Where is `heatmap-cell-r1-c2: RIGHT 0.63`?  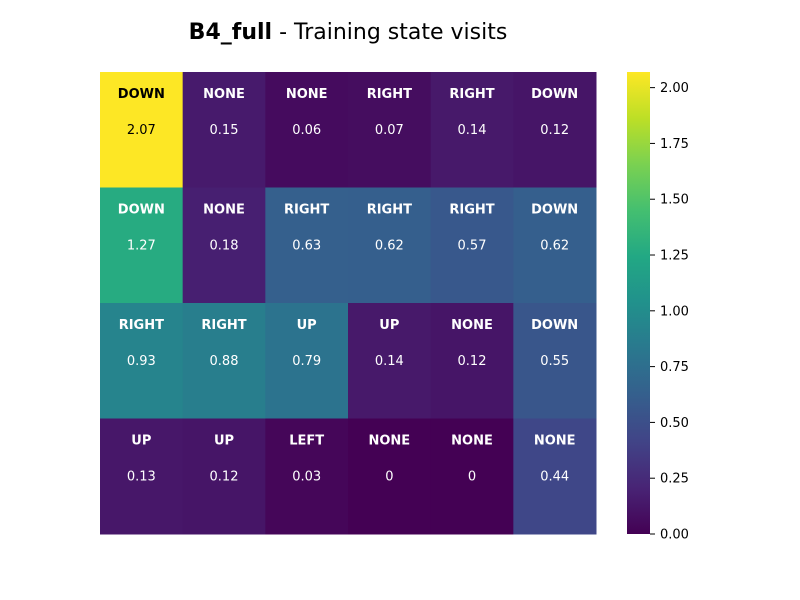 heatmap-cell-r1-c2: RIGHT 0.63 is located at coordinates (307, 245).